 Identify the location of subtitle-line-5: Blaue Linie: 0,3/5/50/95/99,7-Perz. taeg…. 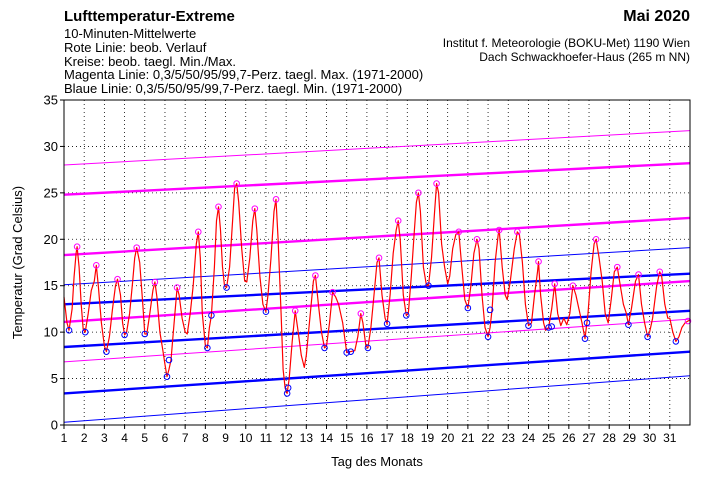
(233, 88).